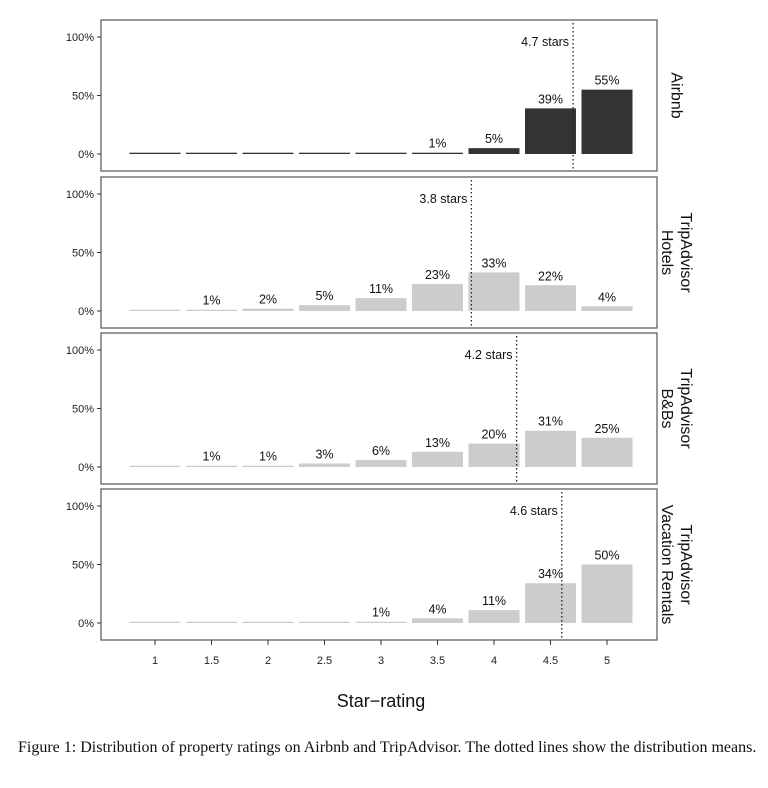 This screenshot has height=788, width=768. I want to click on mean-label: 4.2 stars, so click(489, 355).